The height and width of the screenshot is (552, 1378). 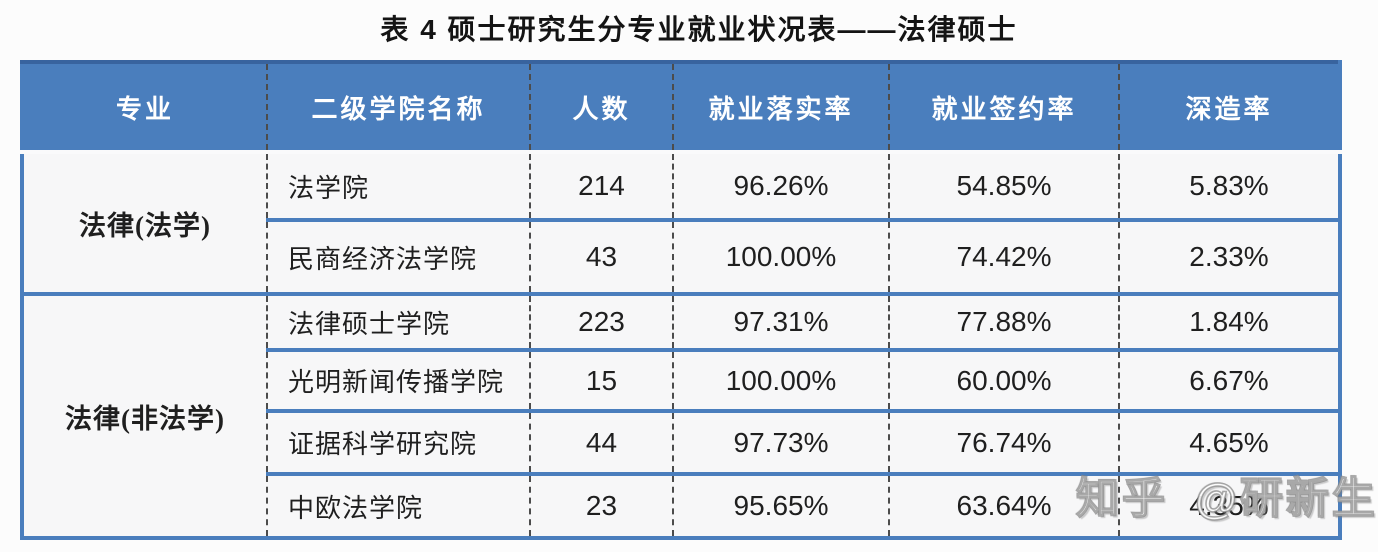 What do you see at coordinates (1229, 258) in the screenshot?
I see `further-study-rate-cell: 2.33%` at bounding box center [1229, 258].